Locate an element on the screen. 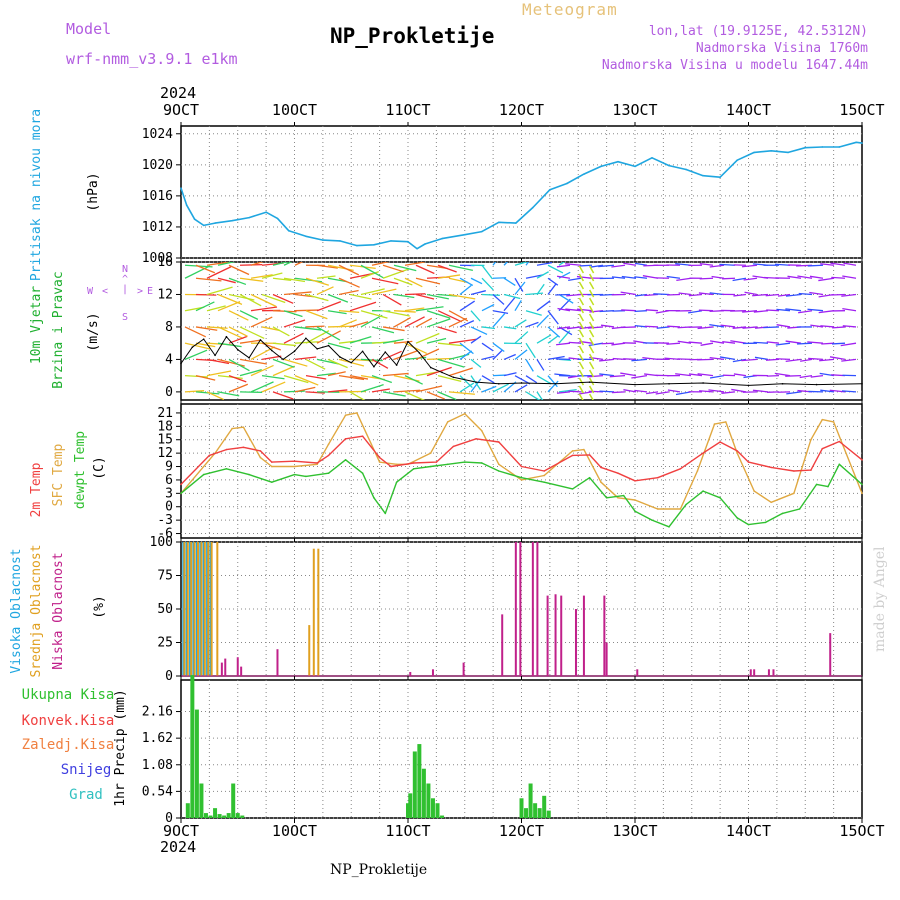 The height and width of the screenshot is (900, 900). compass-glyph: E is located at coordinates (150, 291).